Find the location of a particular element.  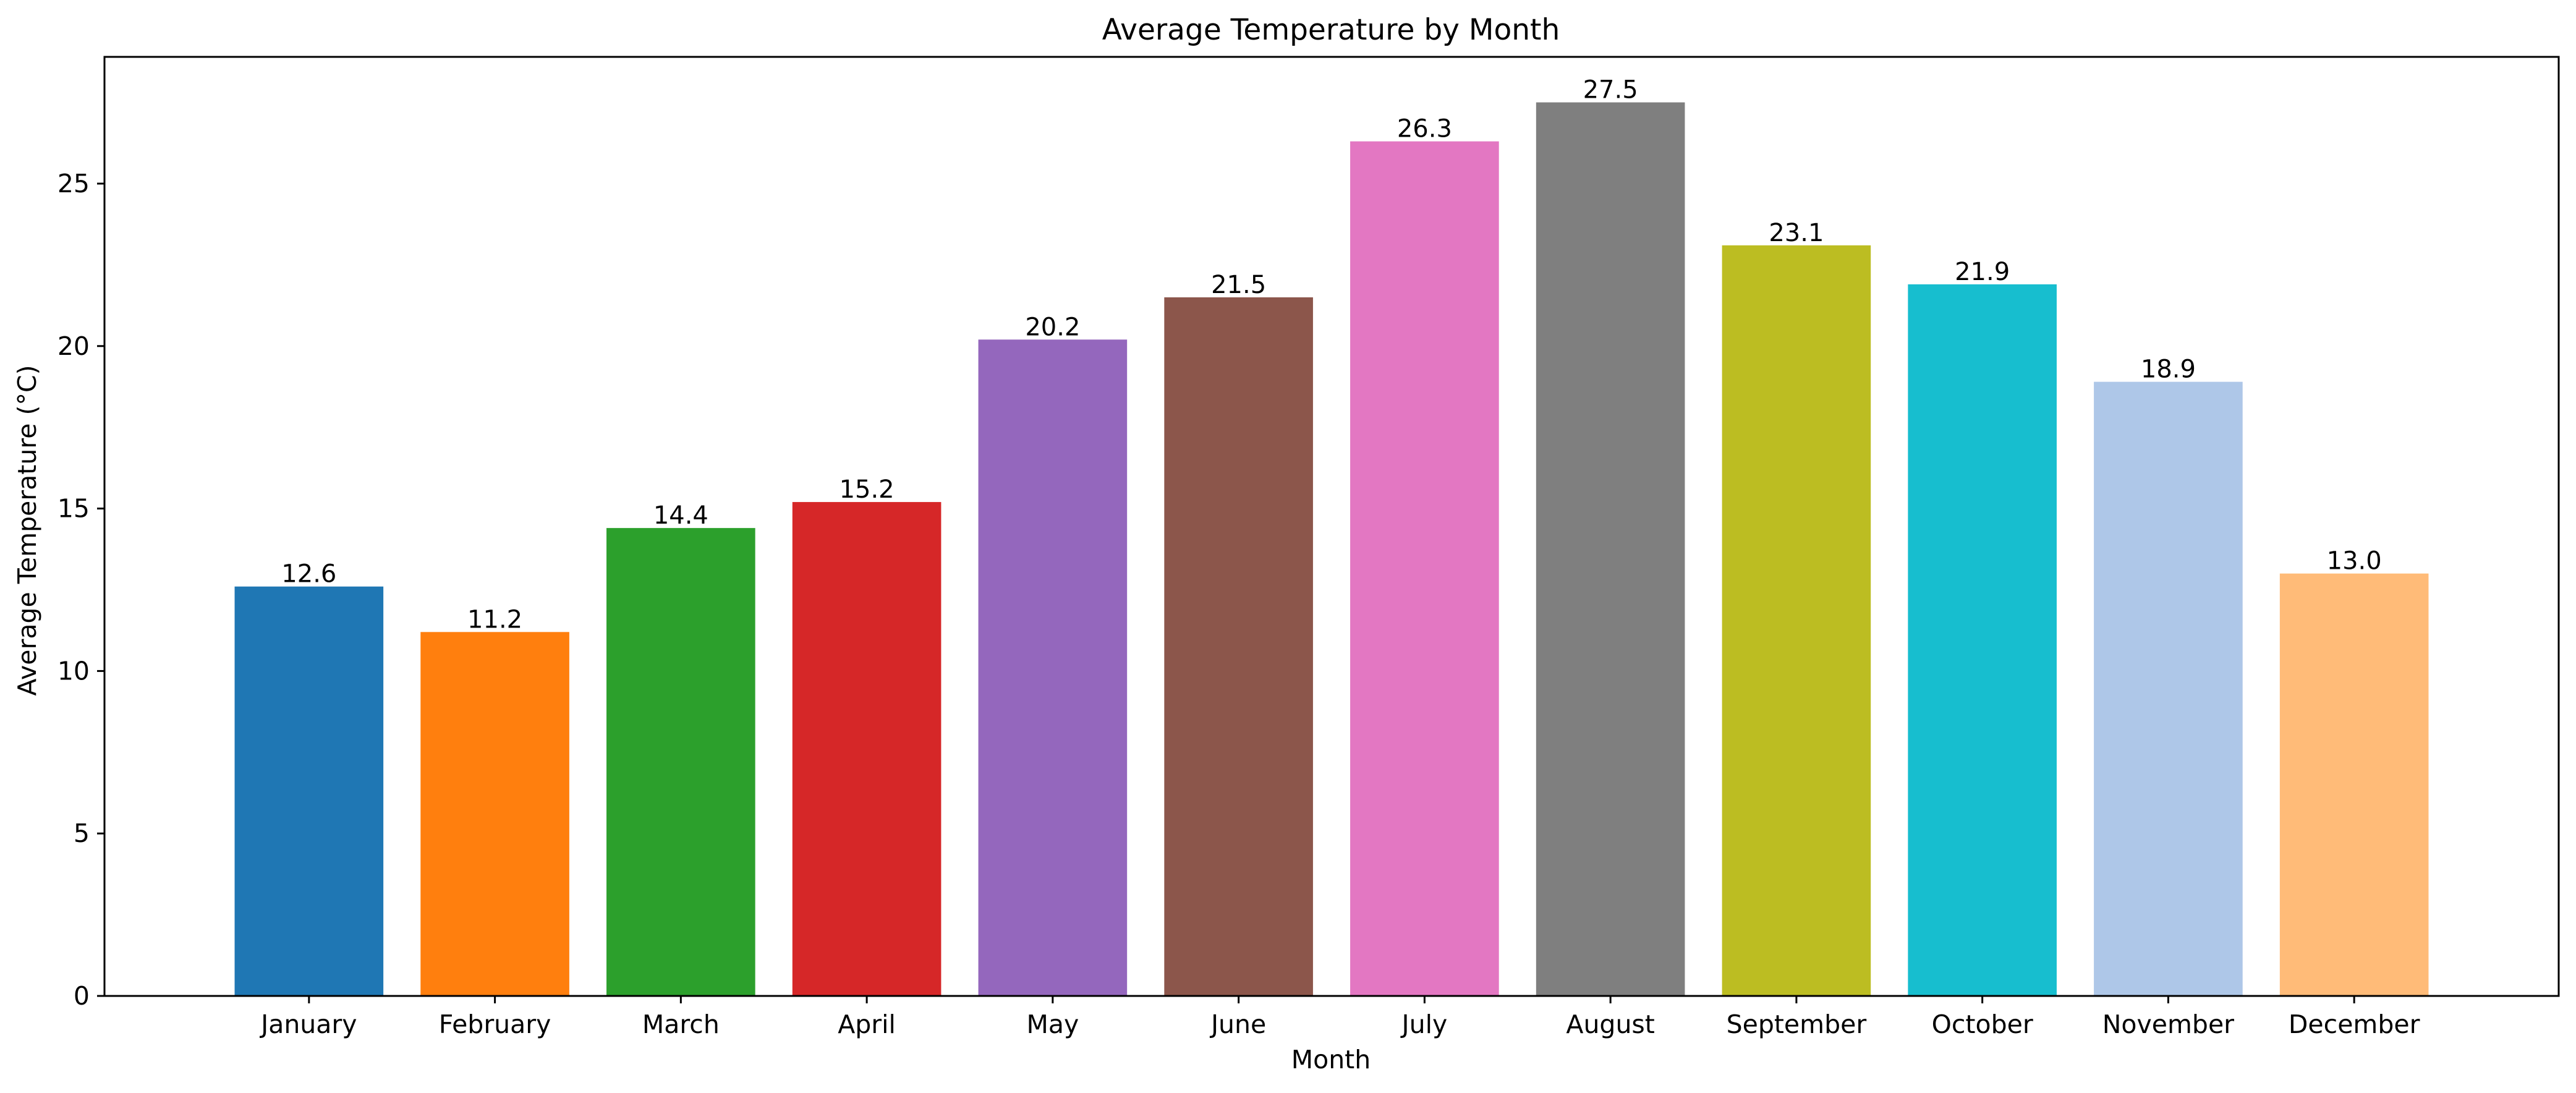

bar-august is located at coordinates (1610, 549).